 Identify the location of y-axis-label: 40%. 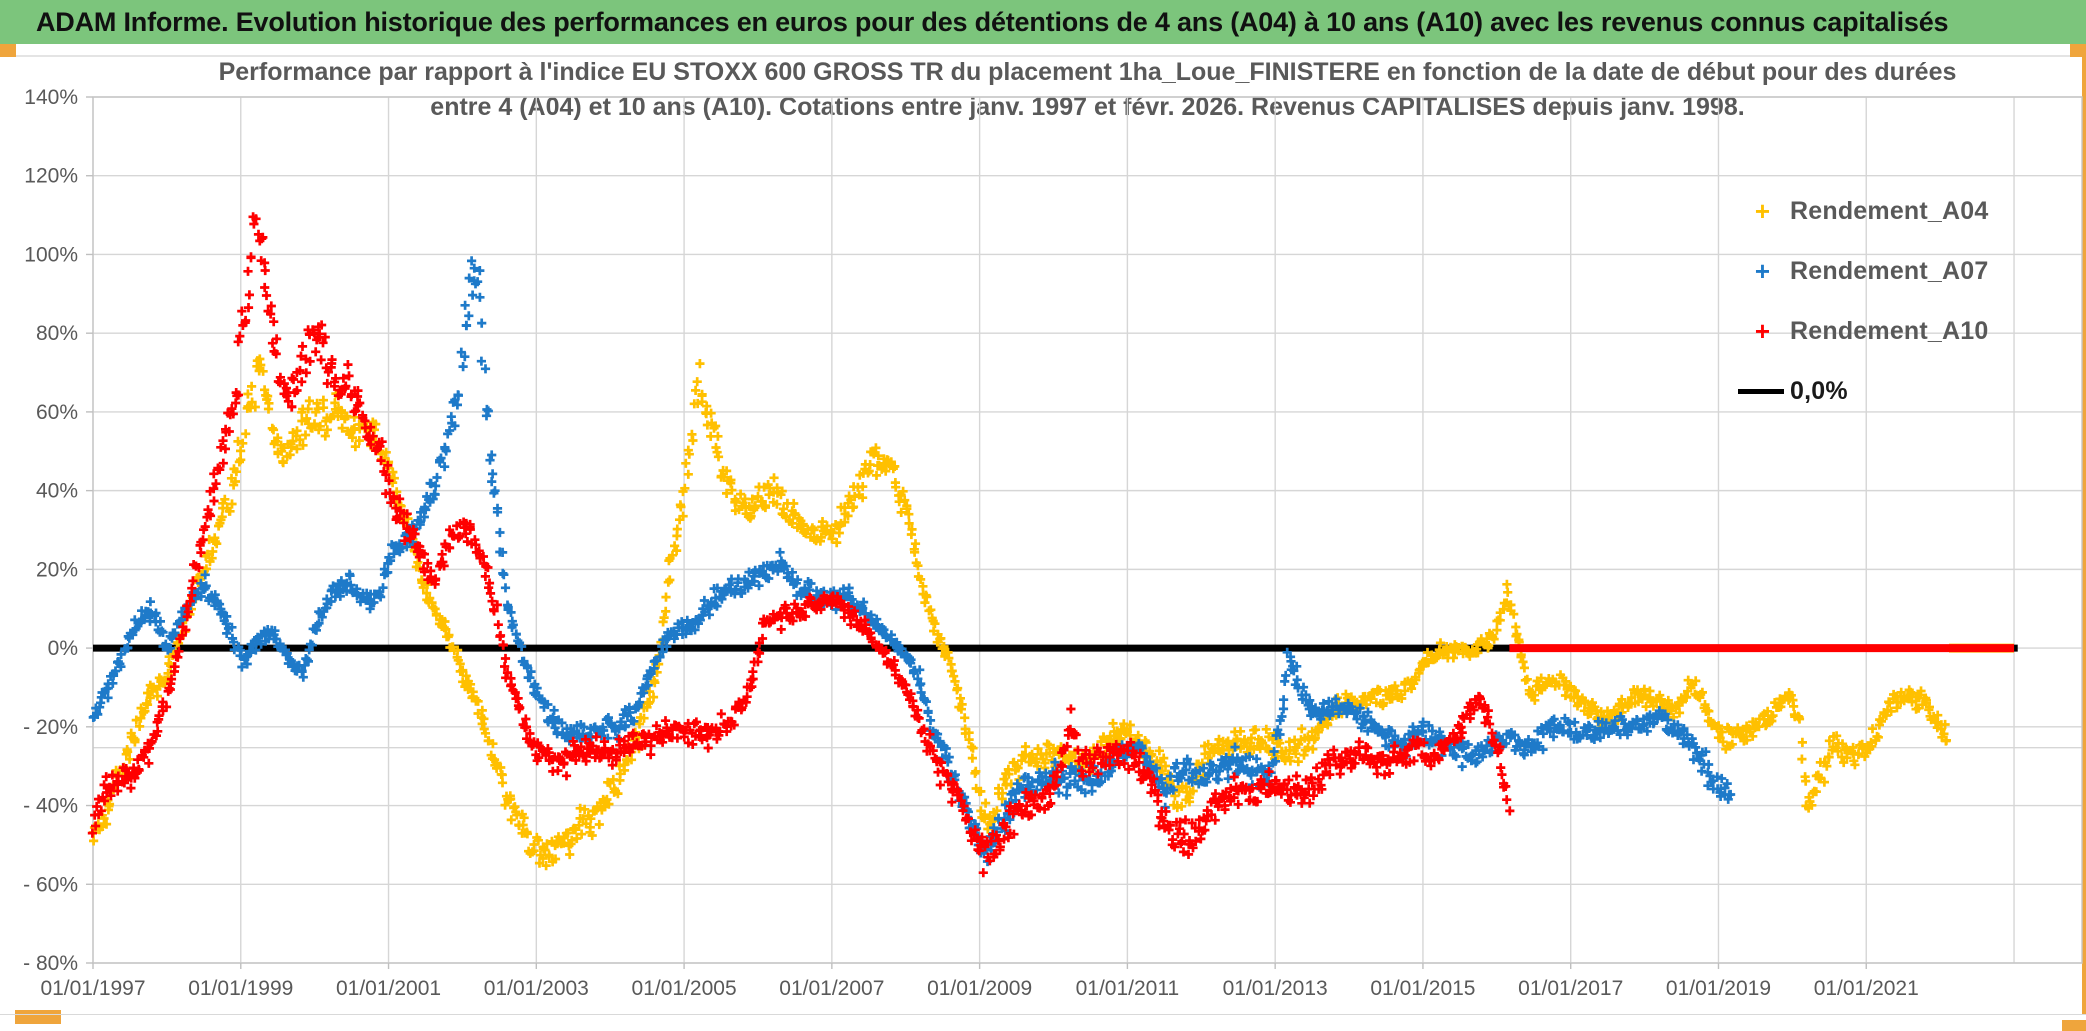
(57, 491).